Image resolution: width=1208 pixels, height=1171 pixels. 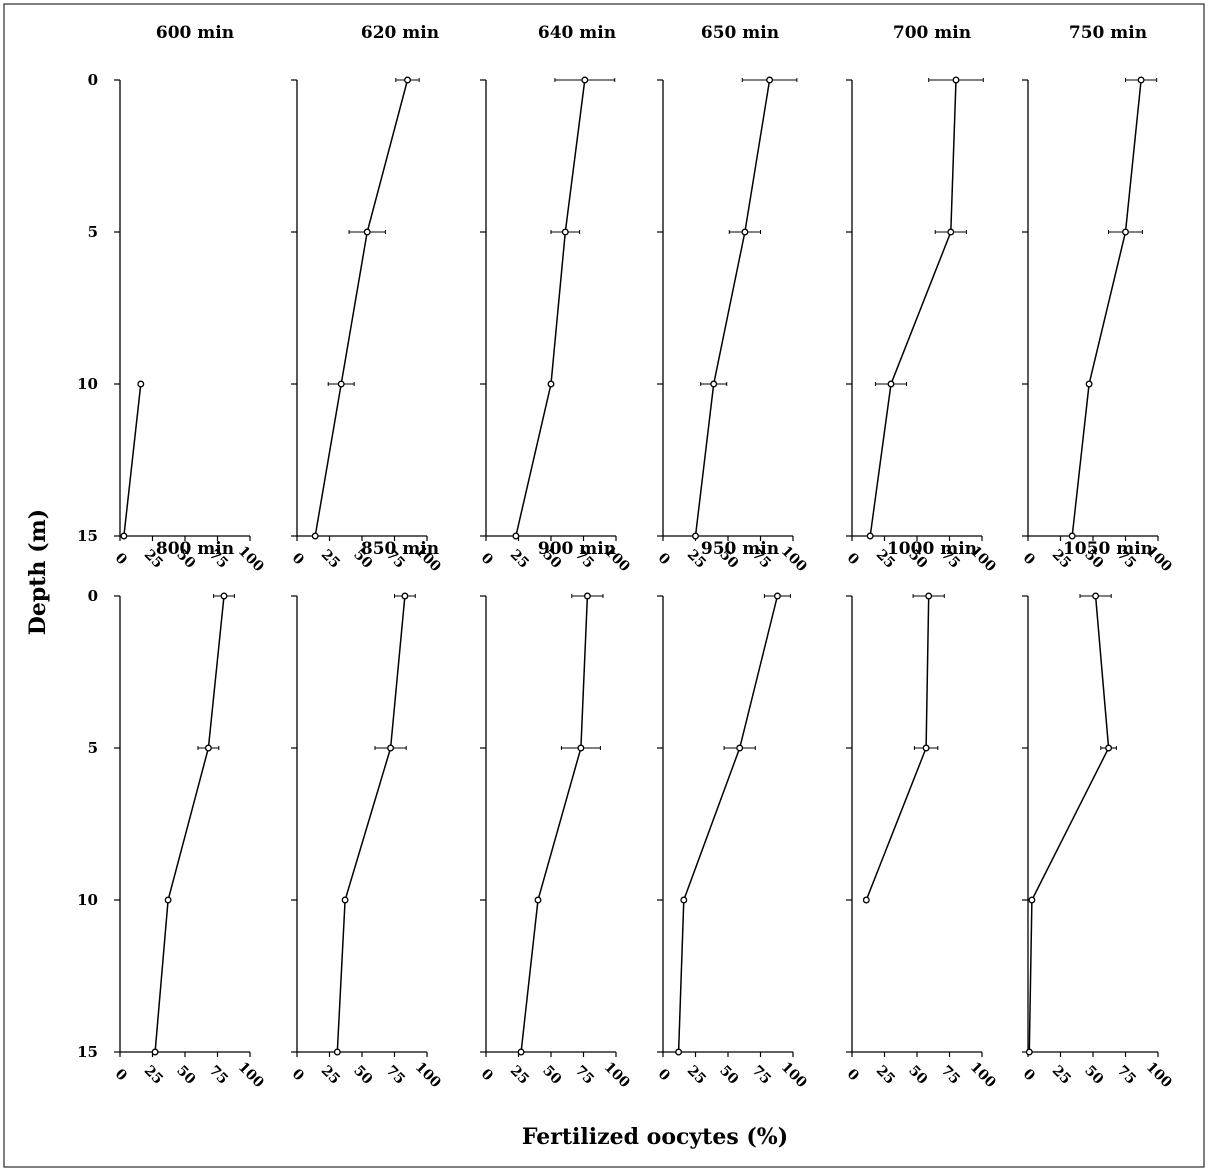 What do you see at coordinates (577, 549) in the screenshot?
I see `panel-title: 900 min` at bounding box center [577, 549].